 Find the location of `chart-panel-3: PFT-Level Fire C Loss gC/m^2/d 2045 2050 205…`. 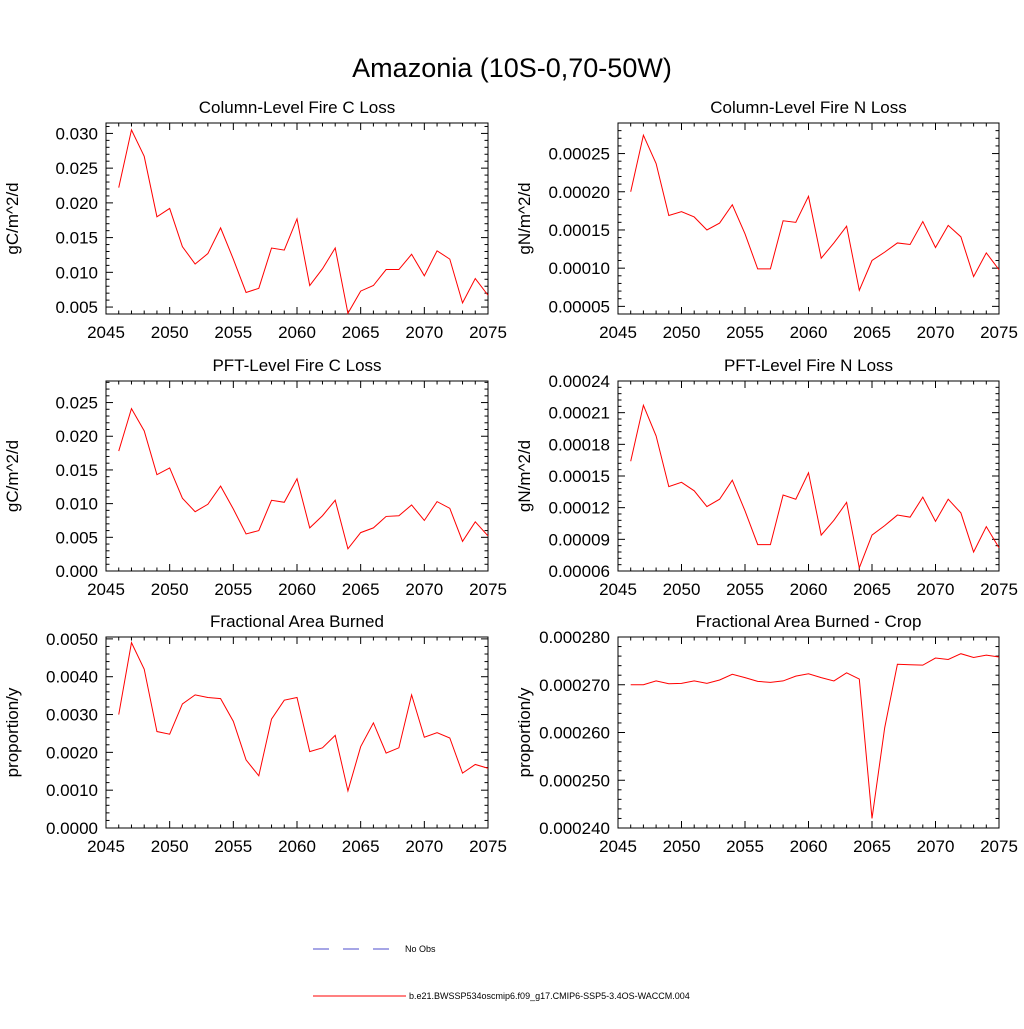

chart-panel-3: PFT-Level Fire C Loss gC/m^2/d 2045 2050 205… is located at coordinates (255, 477).